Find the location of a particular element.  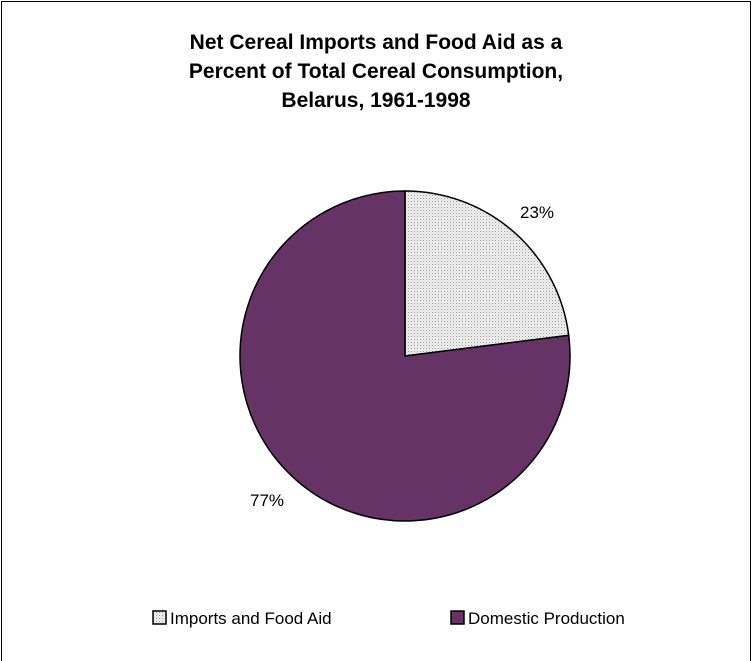

pie-slice-imports is located at coordinates (487, 273).